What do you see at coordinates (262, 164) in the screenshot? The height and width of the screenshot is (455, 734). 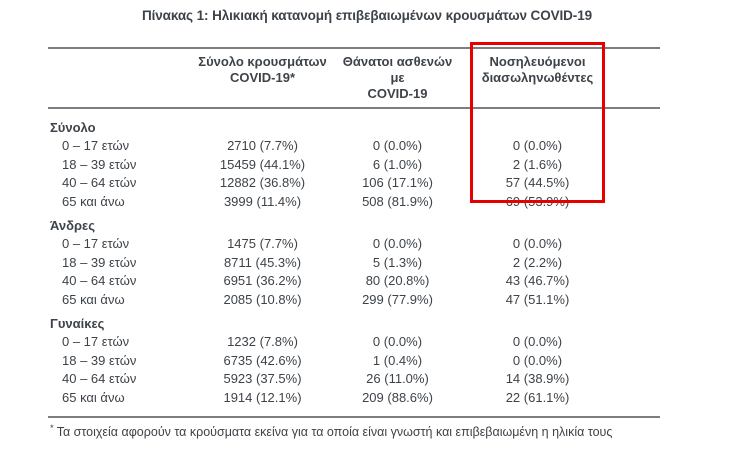 I see `cases-cell: 15459 (44.1%)` at bounding box center [262, 164].